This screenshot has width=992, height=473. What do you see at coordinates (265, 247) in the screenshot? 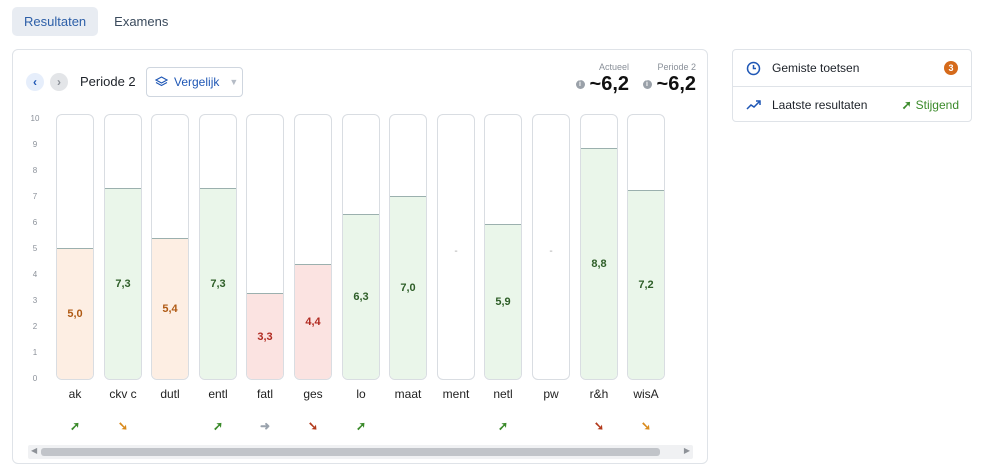
I see `grade-bar-fatl: 3,3` at bounding box center [265, 247].